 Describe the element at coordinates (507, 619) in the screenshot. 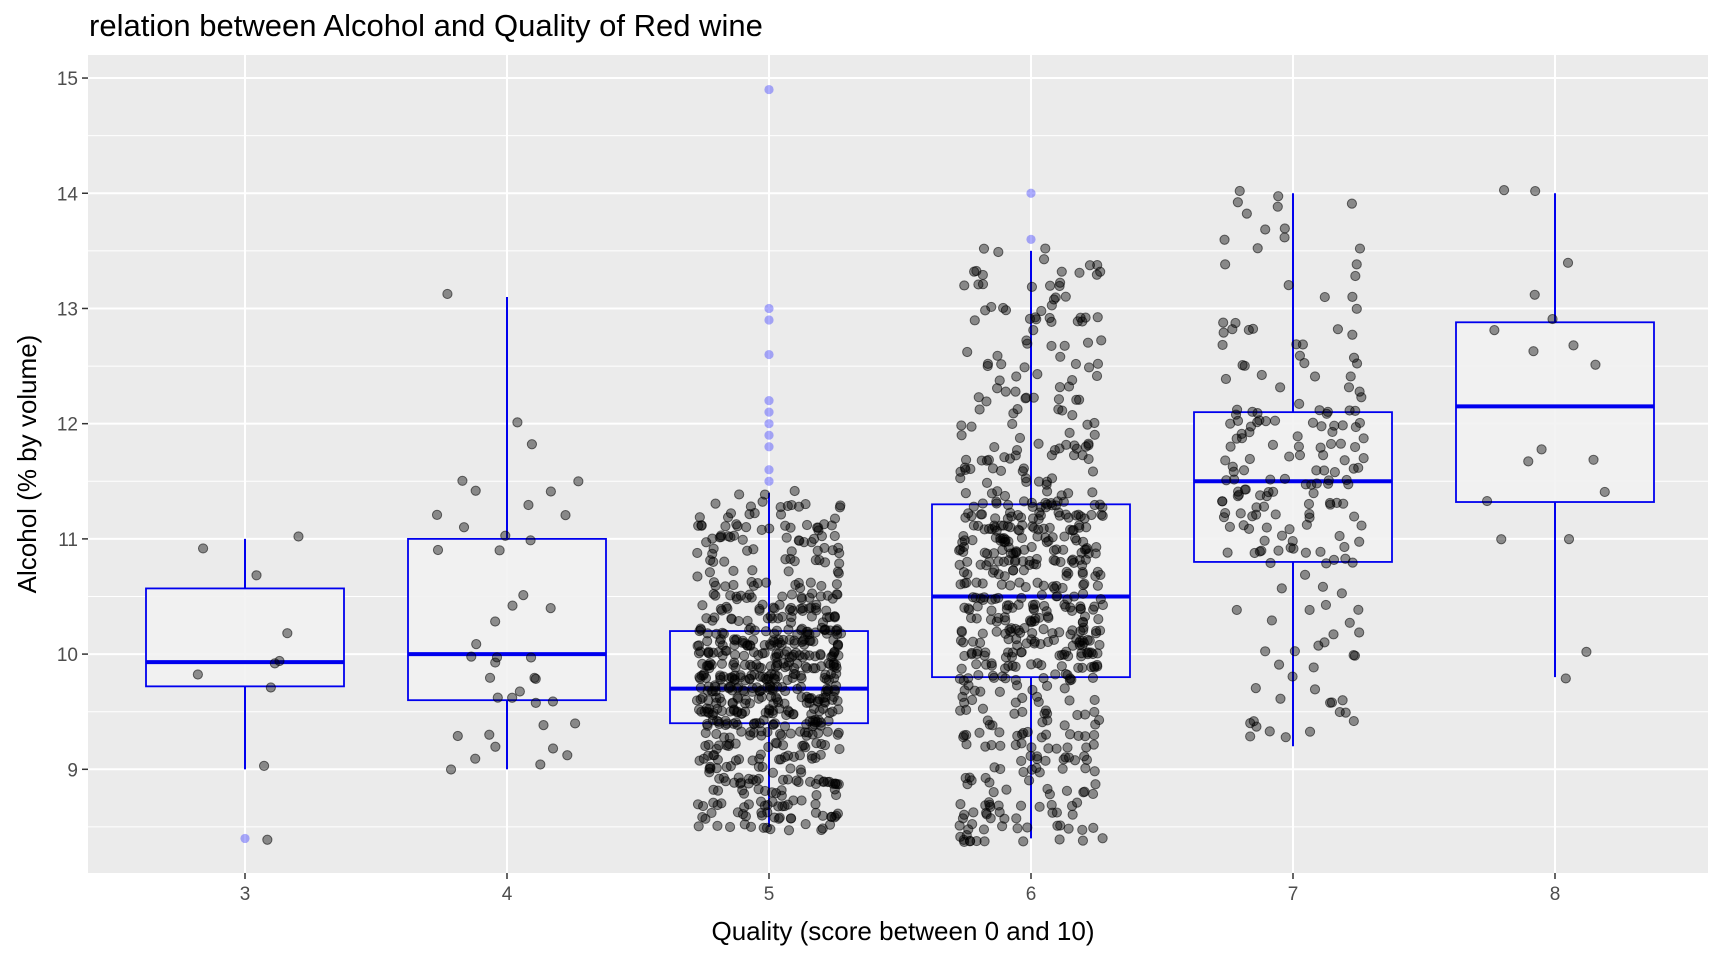

I see `box-iqr` at that location.